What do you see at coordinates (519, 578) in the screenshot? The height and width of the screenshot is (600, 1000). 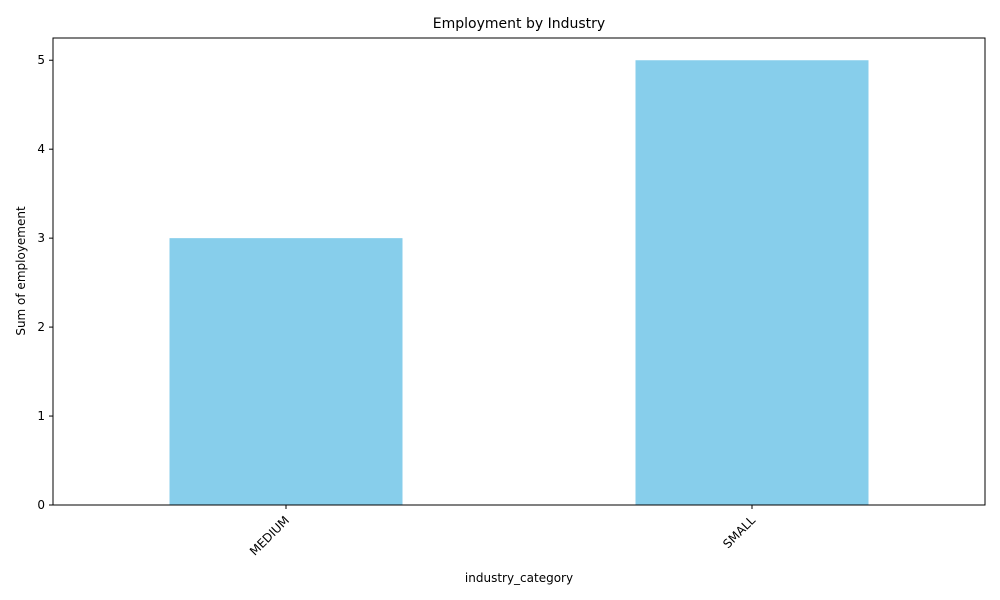 I see `x-axis-title: industry_category` at bounding box center [519, 578].